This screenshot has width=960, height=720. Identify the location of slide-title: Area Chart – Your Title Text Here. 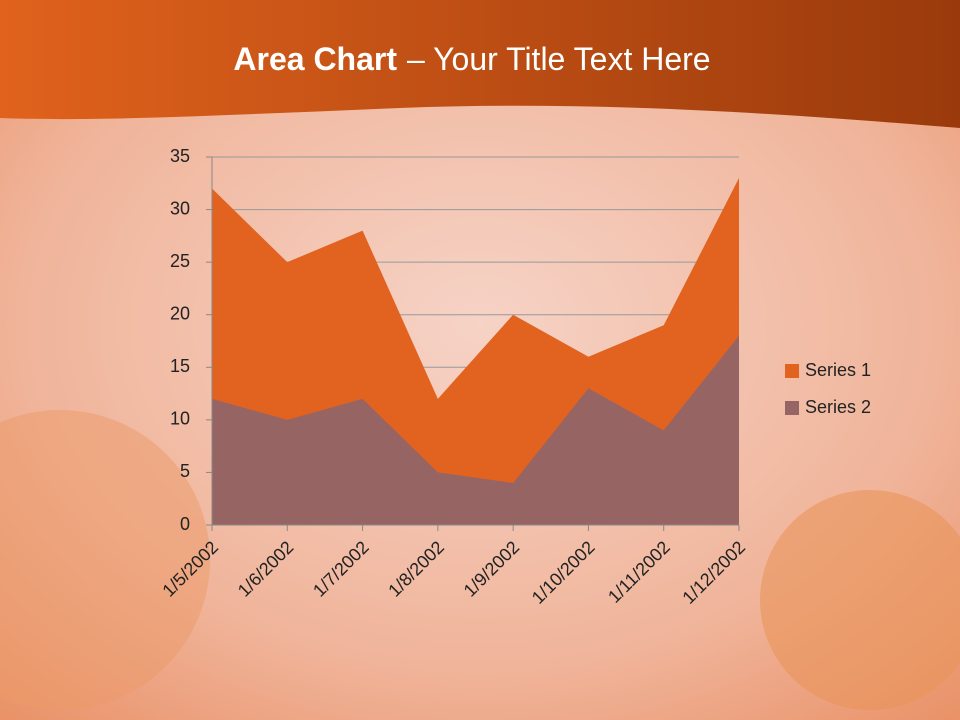
(471, 59).